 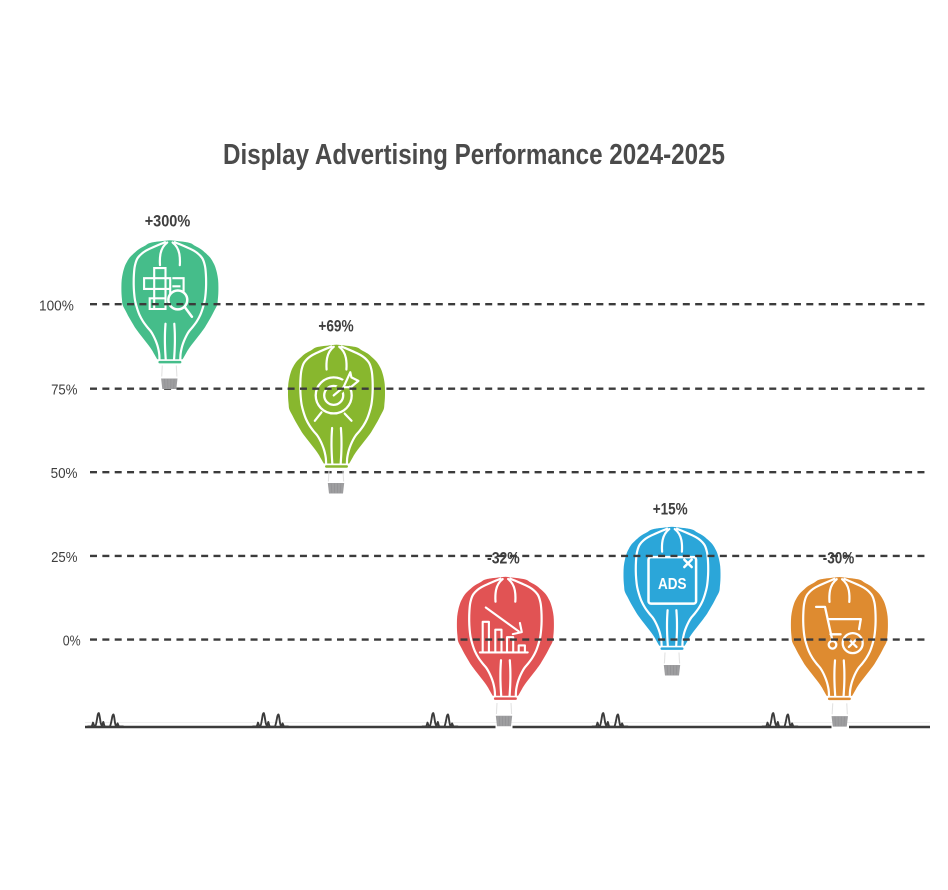 What do you see at coordinates (64, 474) in the screenshot?
I see `svg-text: 50%` at bounding box center [64, 474].